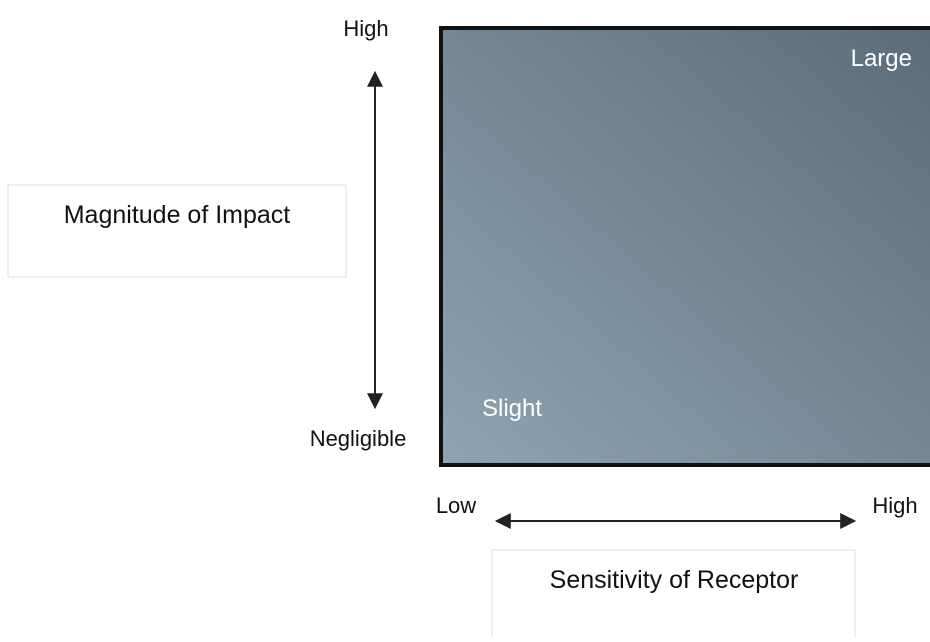 This screenshot has height=642, width=930. Describe the element at coordinates (177, 231) in the screenshot. I see `y-title-box` at that location.